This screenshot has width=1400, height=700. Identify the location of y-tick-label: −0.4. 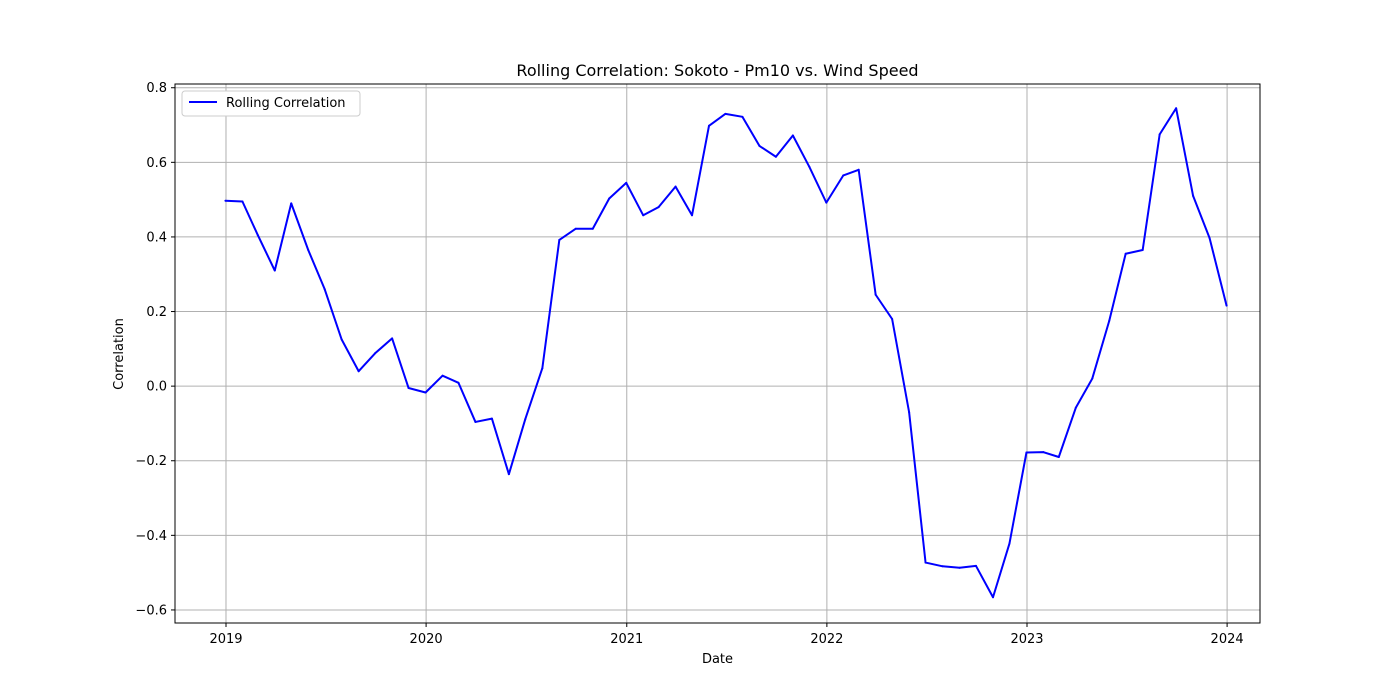
(151, 536).